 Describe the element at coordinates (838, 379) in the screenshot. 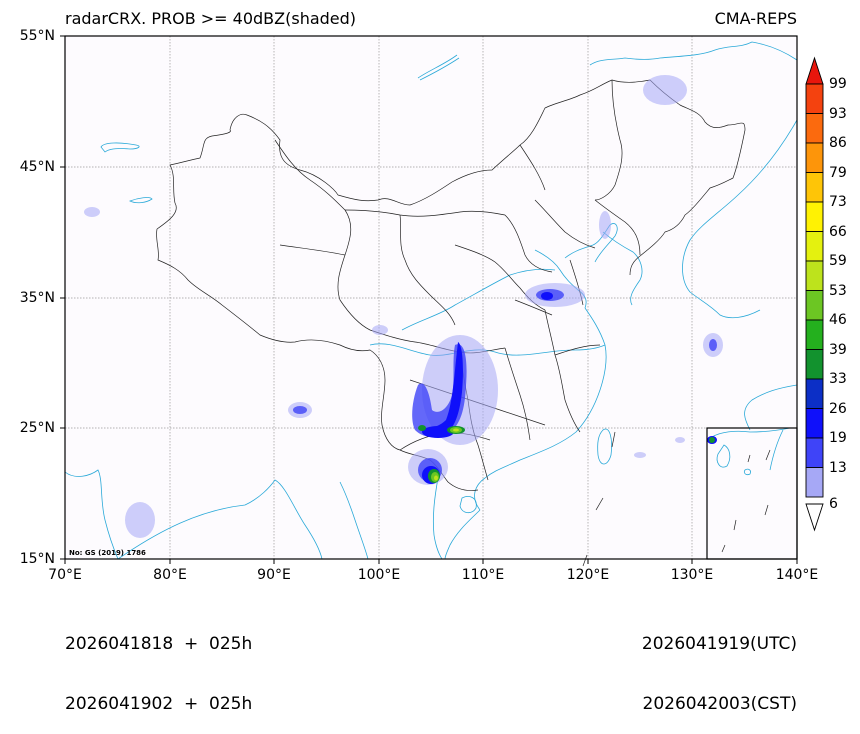

I see `colorbar-label: 33` at that location.